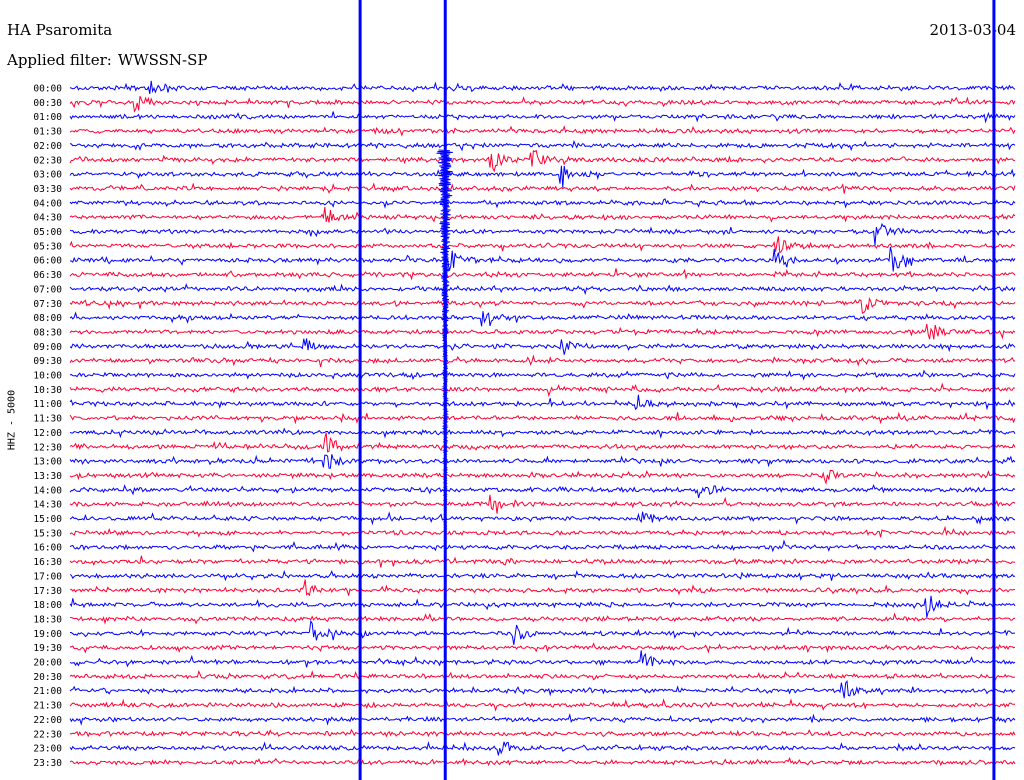  Describe the element at coordinates (162, 60) in the screenshot. I see `filter-value: WWSSN-SP` at that location.